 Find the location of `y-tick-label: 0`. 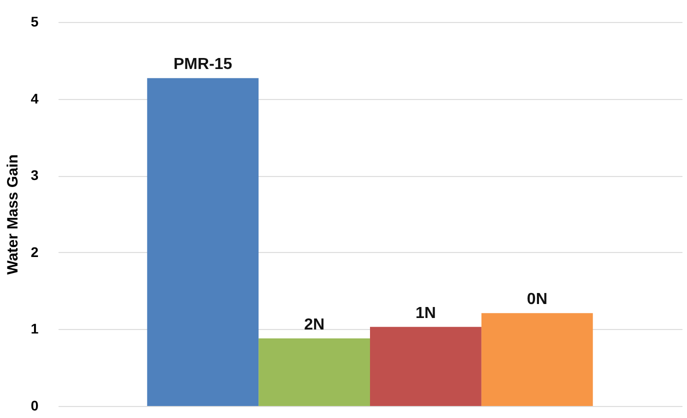

y-tick-label: 0 is located at coordinates (34, 406).